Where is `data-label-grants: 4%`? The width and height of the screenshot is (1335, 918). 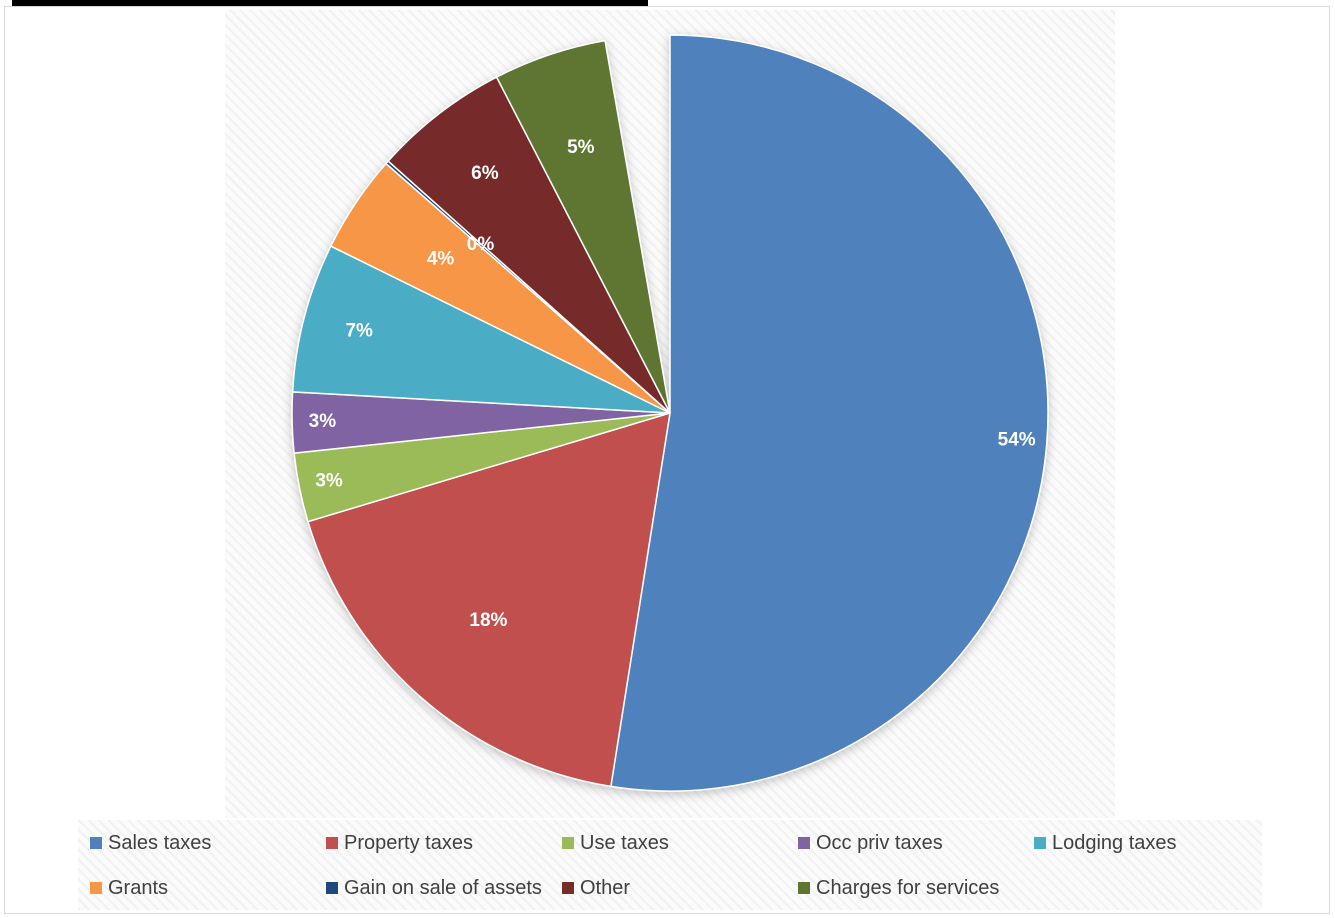
data-label-grants: 4% is located at coordinates (441, 259).